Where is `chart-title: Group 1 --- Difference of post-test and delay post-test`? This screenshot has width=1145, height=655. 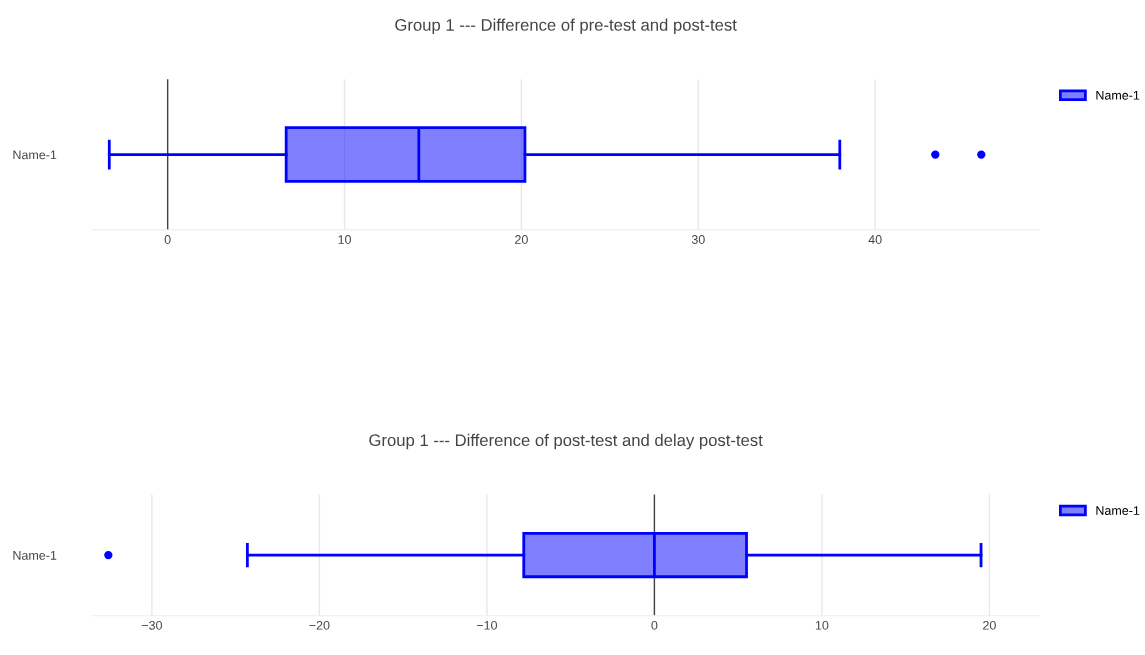
chart-title: Group 1 --- Difference of post-test and delay post-test is located at coordinates (566, 441).